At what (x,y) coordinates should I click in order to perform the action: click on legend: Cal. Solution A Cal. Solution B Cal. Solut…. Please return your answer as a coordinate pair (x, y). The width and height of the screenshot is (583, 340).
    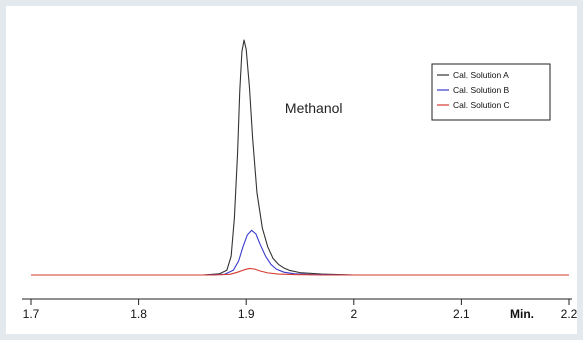
    Looking at the image, I should click on (491, 92).